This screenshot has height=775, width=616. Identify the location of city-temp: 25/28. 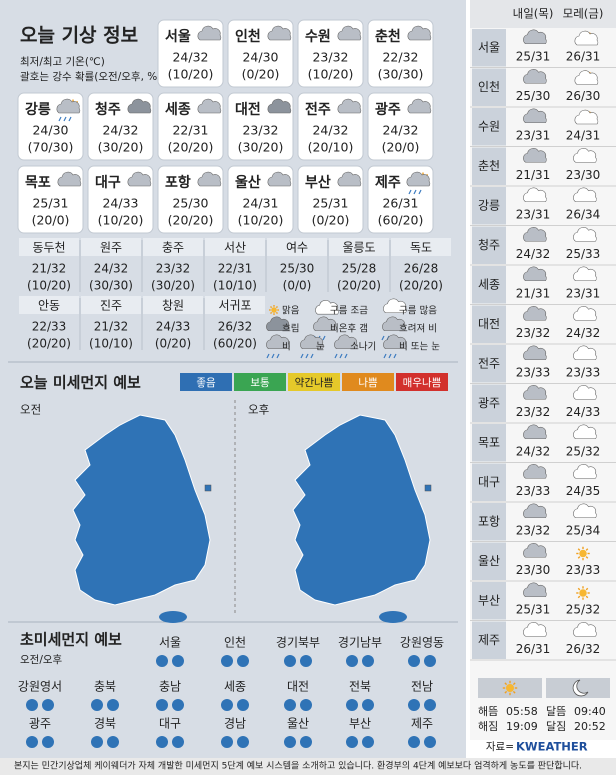
(359, 269).